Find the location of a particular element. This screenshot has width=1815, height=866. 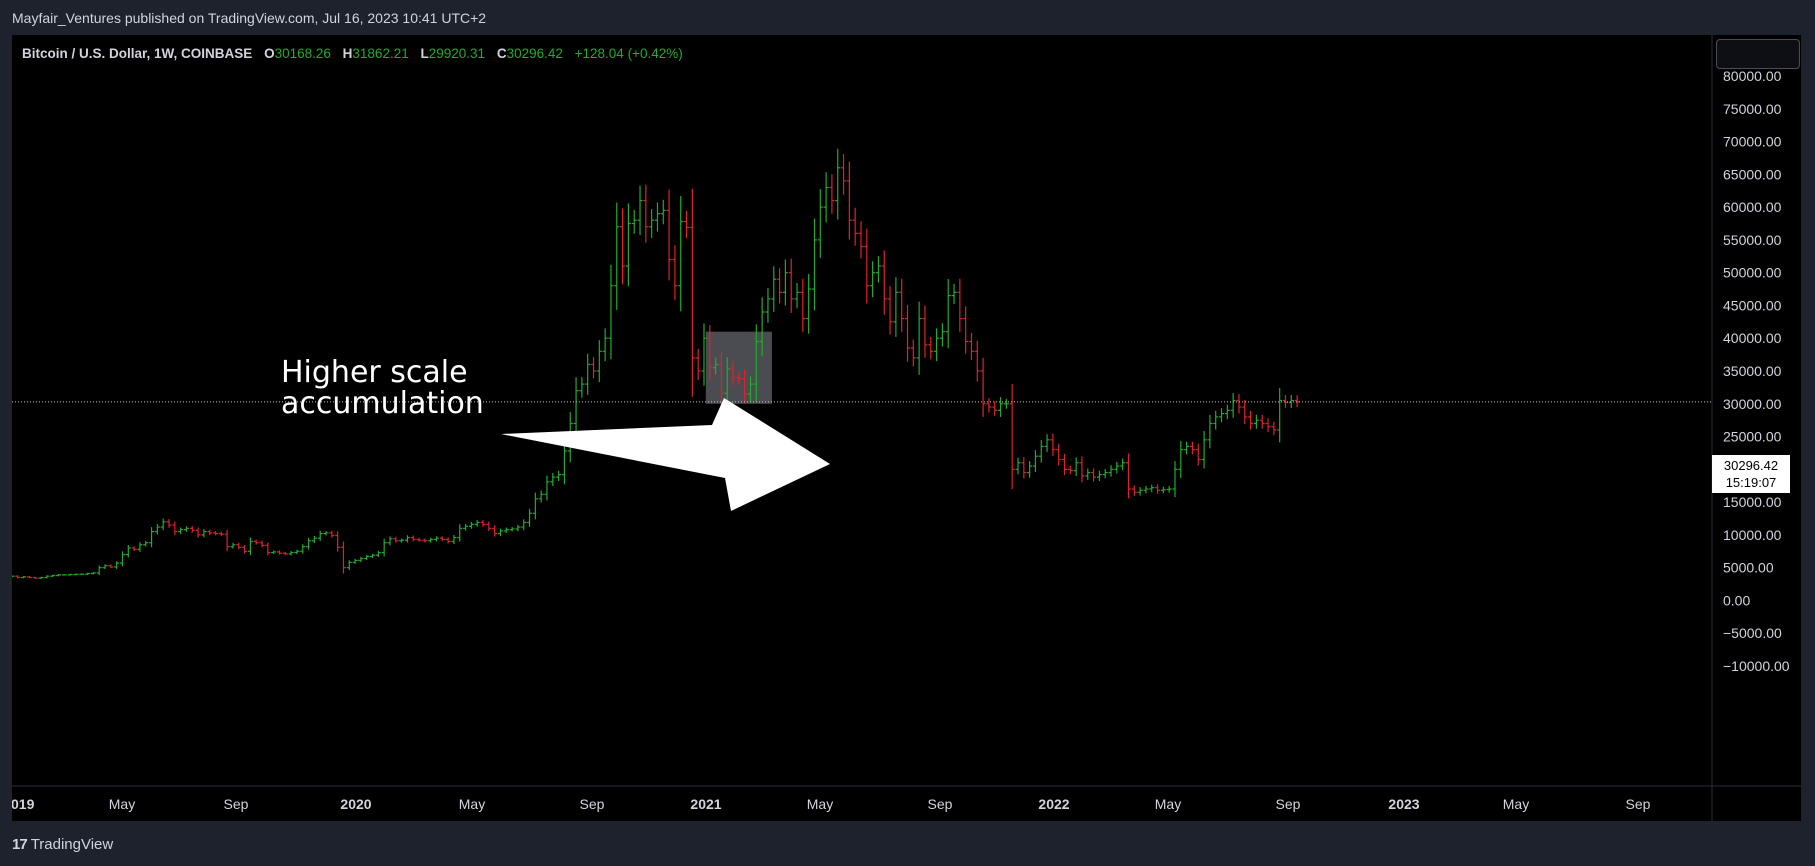

close-value: 30296.42 is located at coordinates (534, 53).